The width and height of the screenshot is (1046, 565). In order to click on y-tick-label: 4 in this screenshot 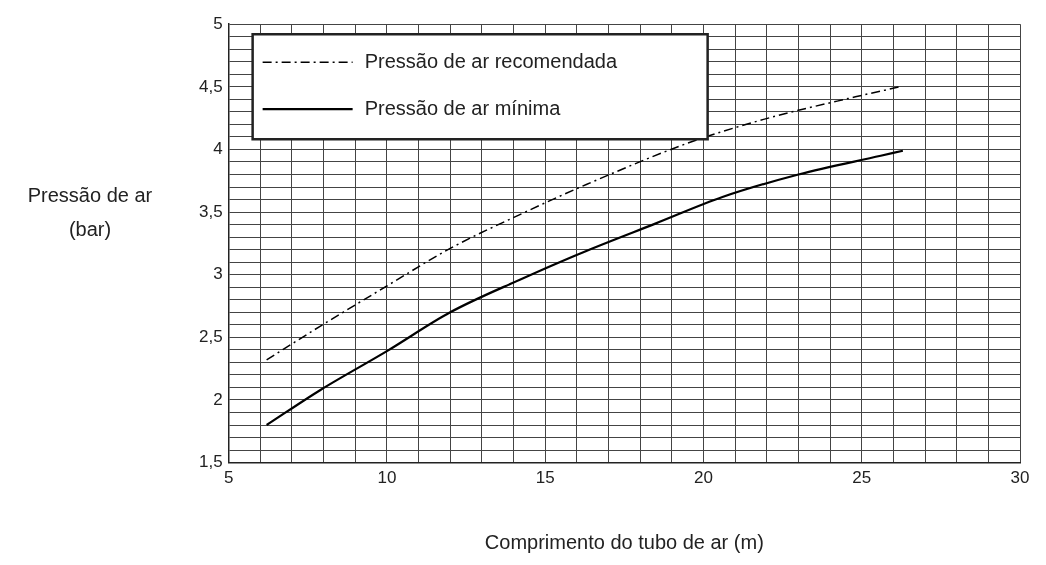, I will do `click(218, 149)`.